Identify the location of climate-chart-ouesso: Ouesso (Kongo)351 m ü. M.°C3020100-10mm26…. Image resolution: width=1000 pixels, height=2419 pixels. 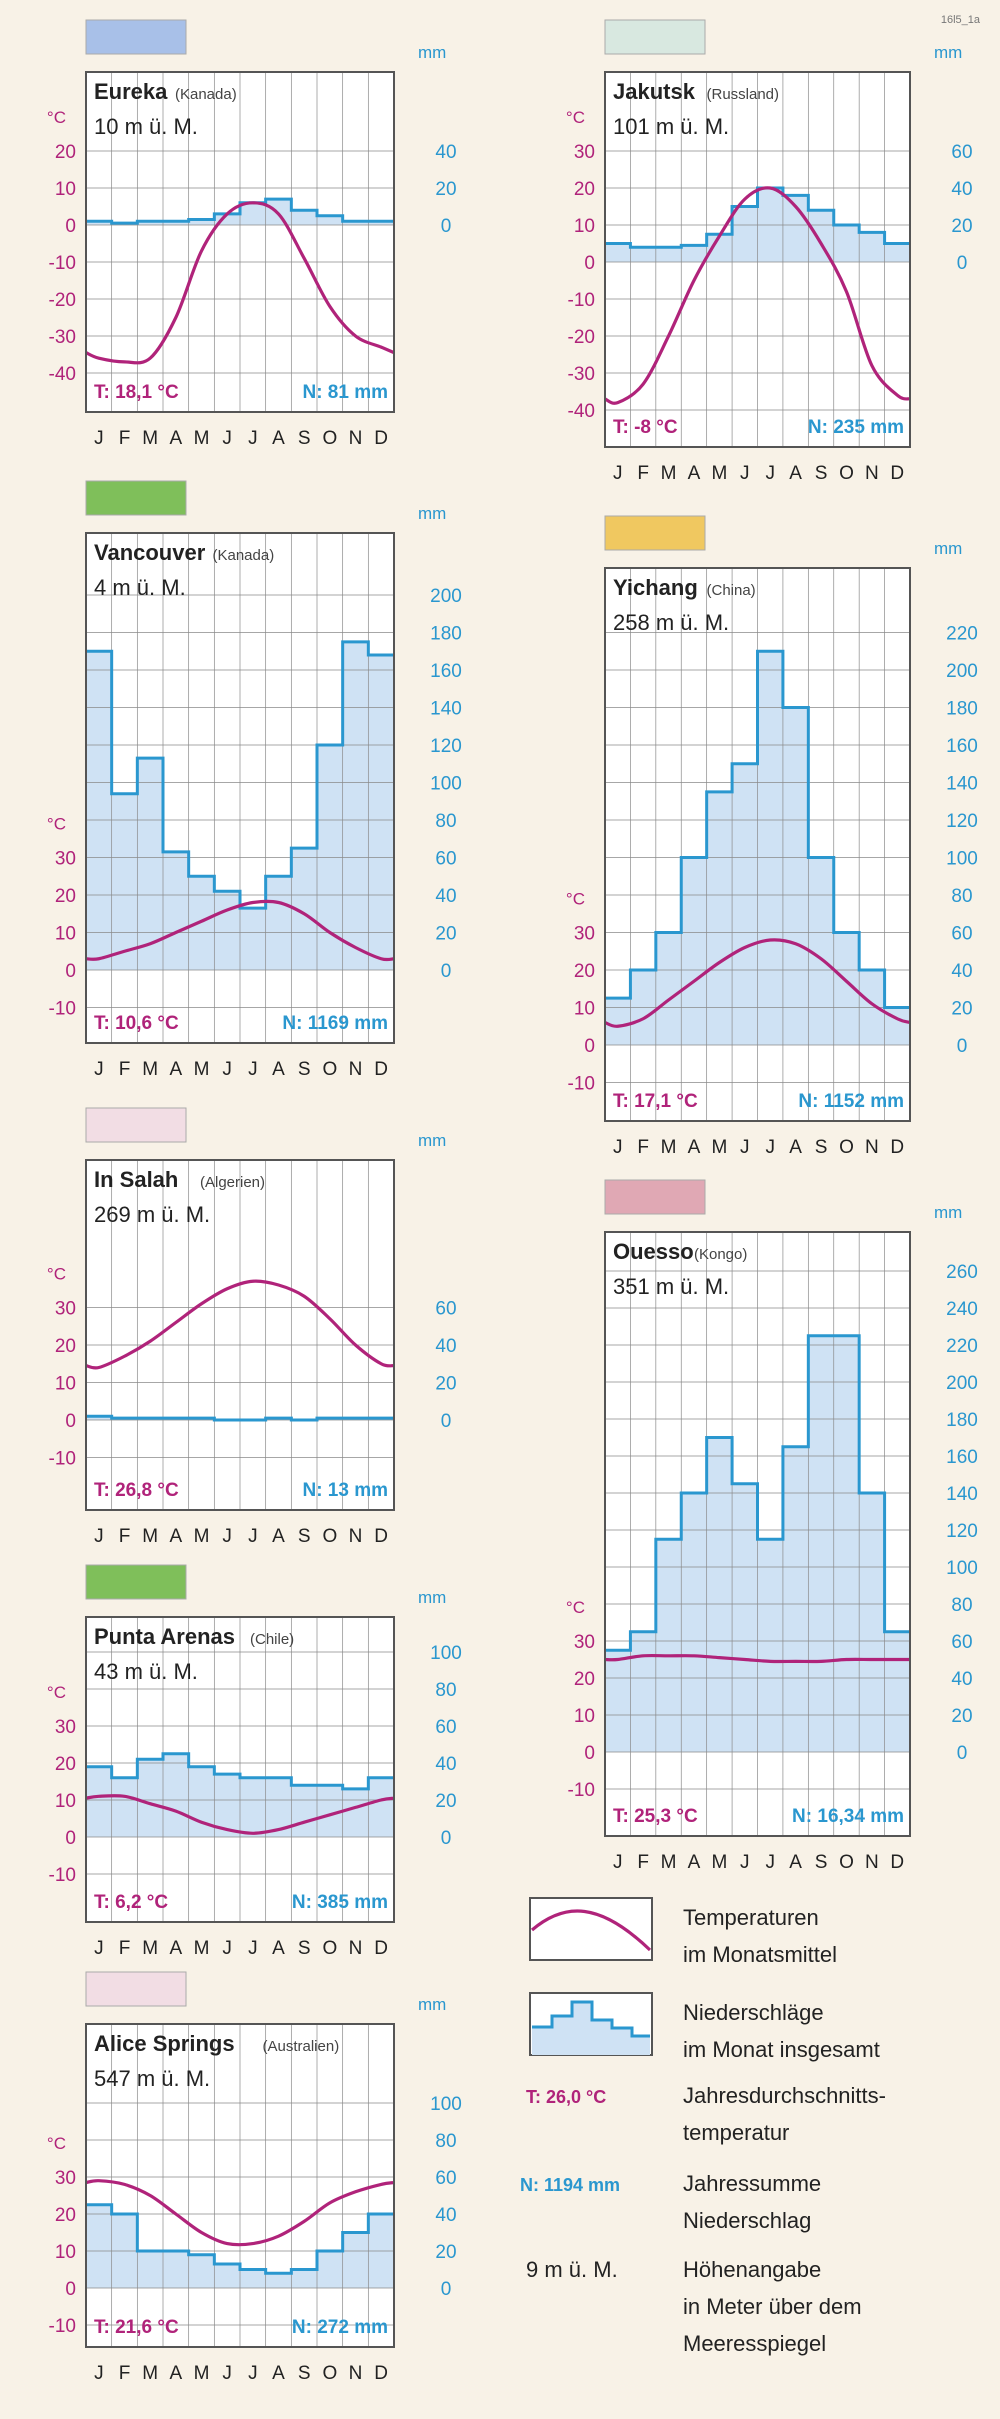
(772, 1526).